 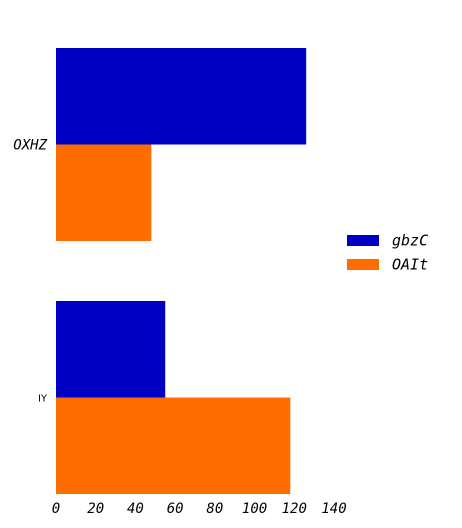 What do you see at coordinates (95, 509) in the screenshot?
I see `x-tick-label-20: 20` at bounding box center [95, 509].